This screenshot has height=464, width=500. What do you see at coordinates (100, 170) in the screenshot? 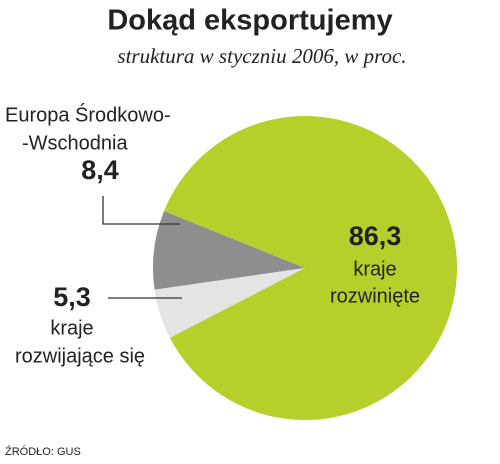
I see `value-label: 8,4` at bounding box center [100, 170].